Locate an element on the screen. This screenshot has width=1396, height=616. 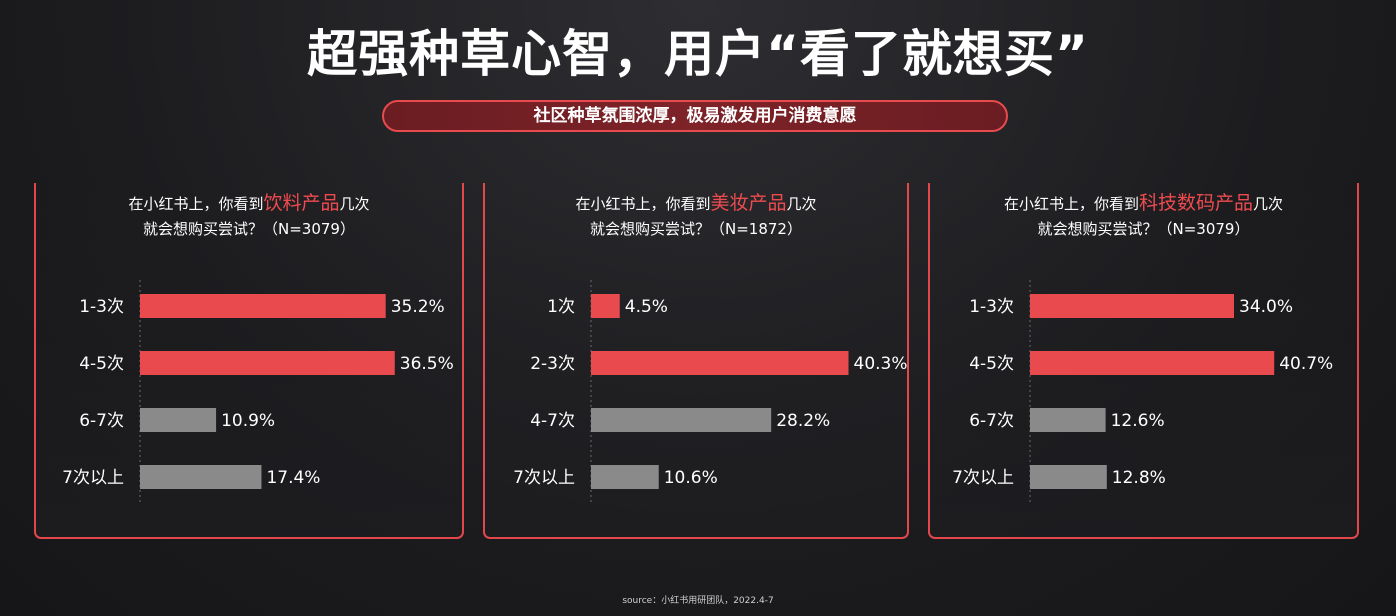
category-label: 2-3次 is located at coordinates (552, 364).